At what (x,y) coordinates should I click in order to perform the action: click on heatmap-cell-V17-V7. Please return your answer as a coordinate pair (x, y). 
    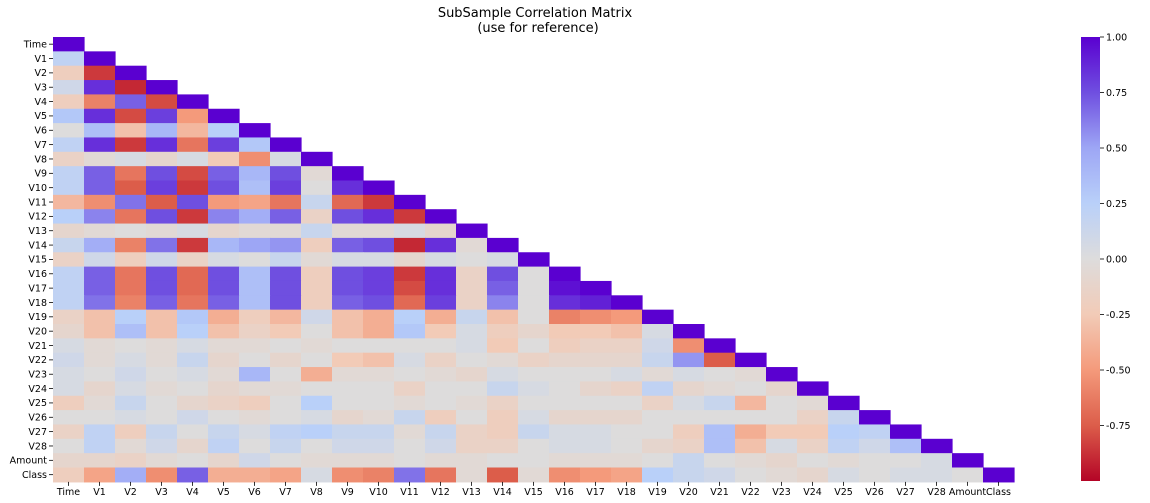
    Looking at the image, I should click on (286, 288).